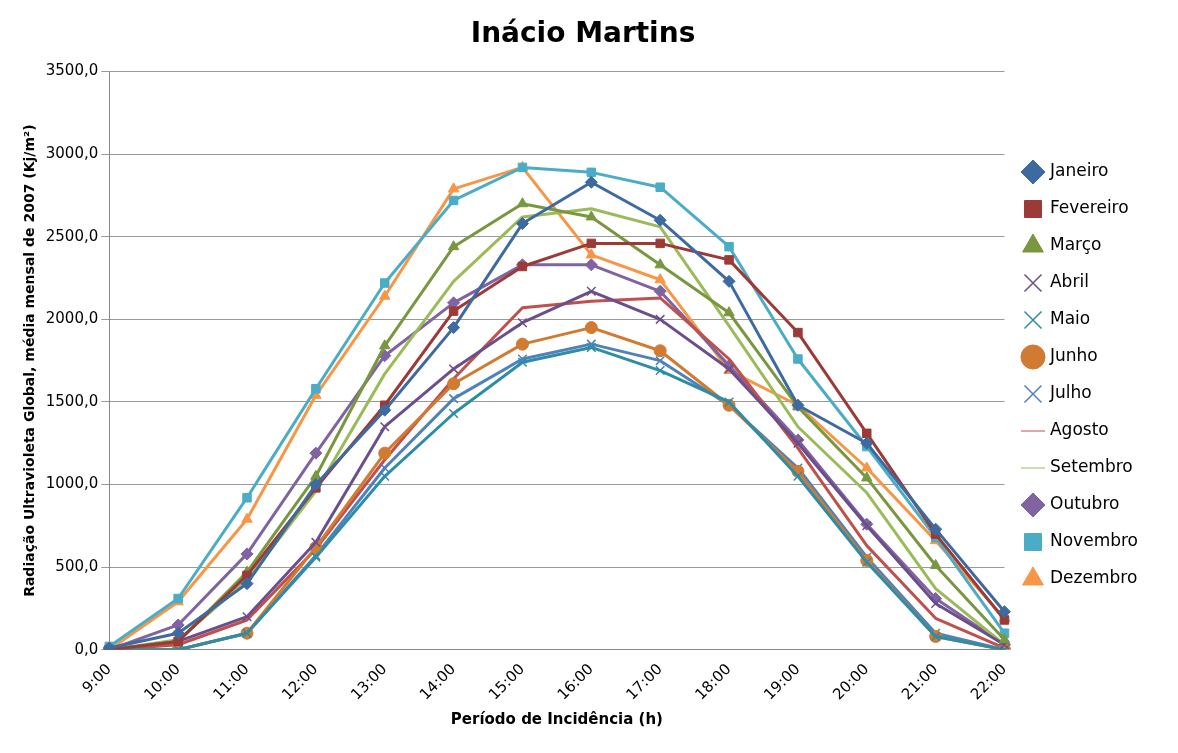 The image size is (1178, 753). I want to click on legend-label: Maio, so click(1070, 318).